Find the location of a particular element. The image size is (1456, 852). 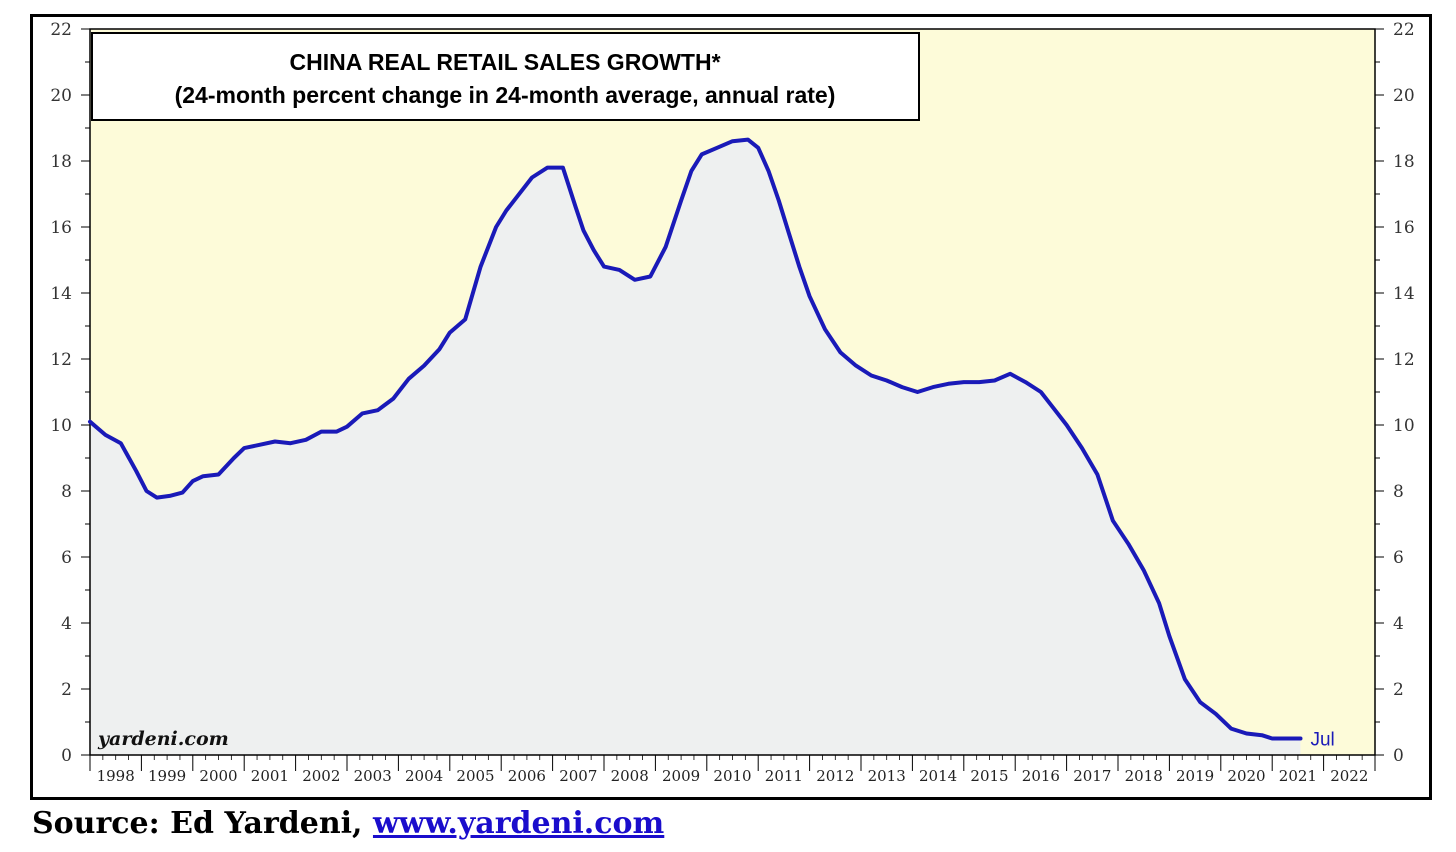

x-tick-label: 2014 is located at coordinates (938, 776).